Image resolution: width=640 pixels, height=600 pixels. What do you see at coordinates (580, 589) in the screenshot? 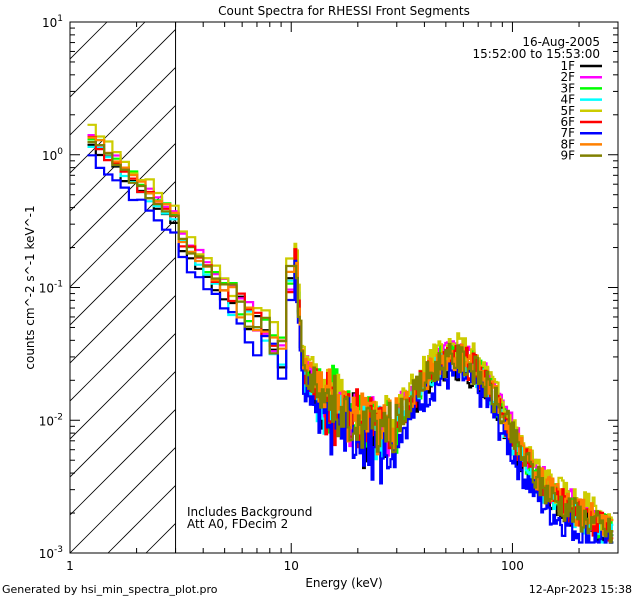
I see `footer-date: 12-Apr-2023 15:38` at bounding box center [580, 589].